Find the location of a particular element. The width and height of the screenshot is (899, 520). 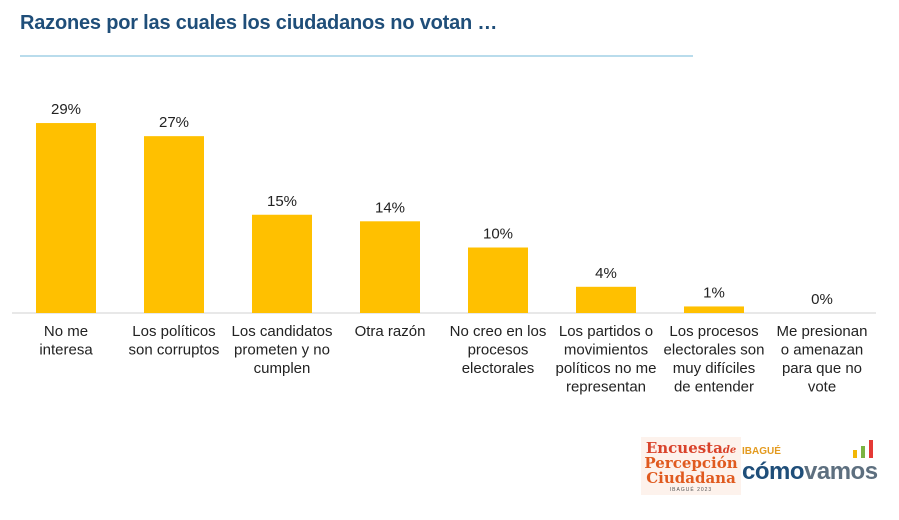

category-label-line: Los procesos is located at coordinates (713, 331).